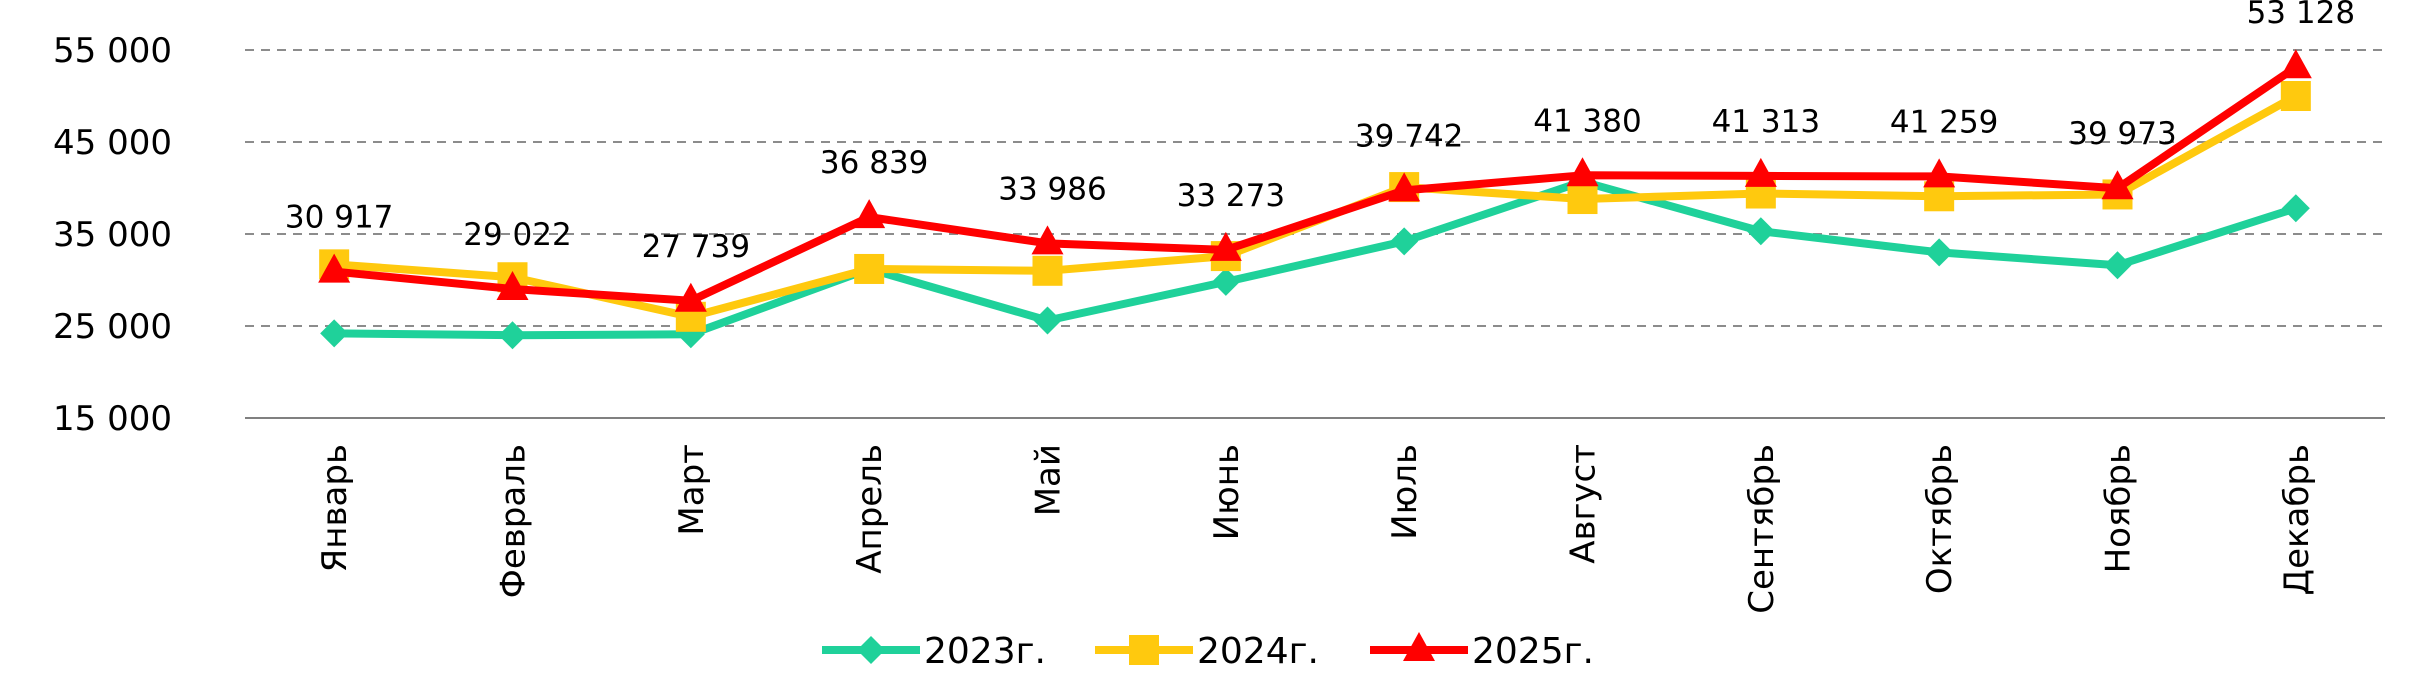 Image resolution: width=2415 pixels, height=685 pixels. I want to click on x-tick-label: Август, so click(1584, 504).